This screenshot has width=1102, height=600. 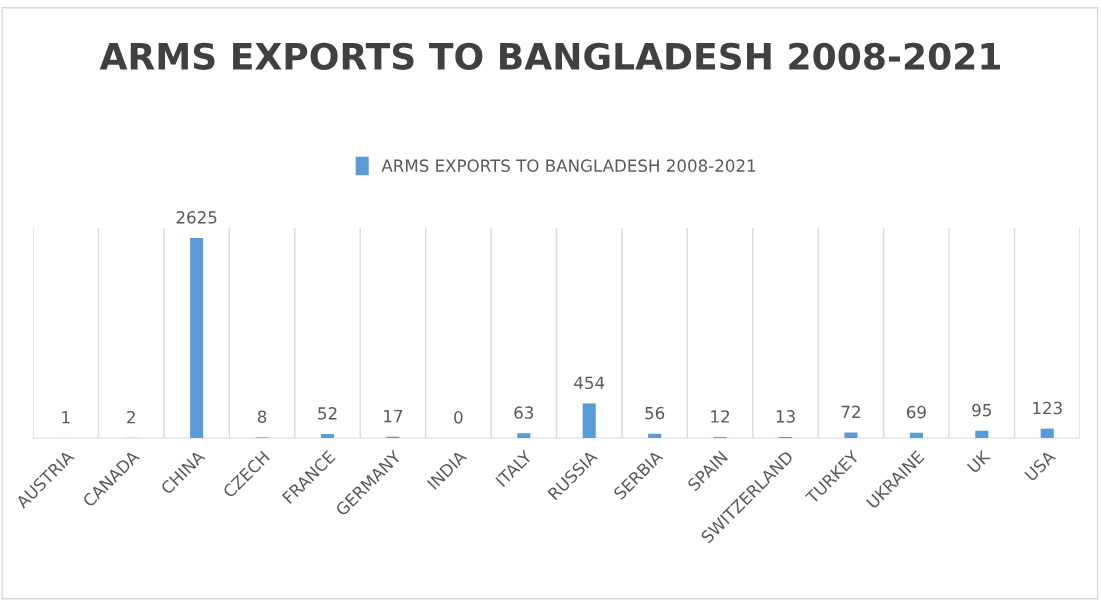 What do you see at coordinates (785, 416) in the screenshot?
I see `data-label: 13` at bounding box center [785, 416].